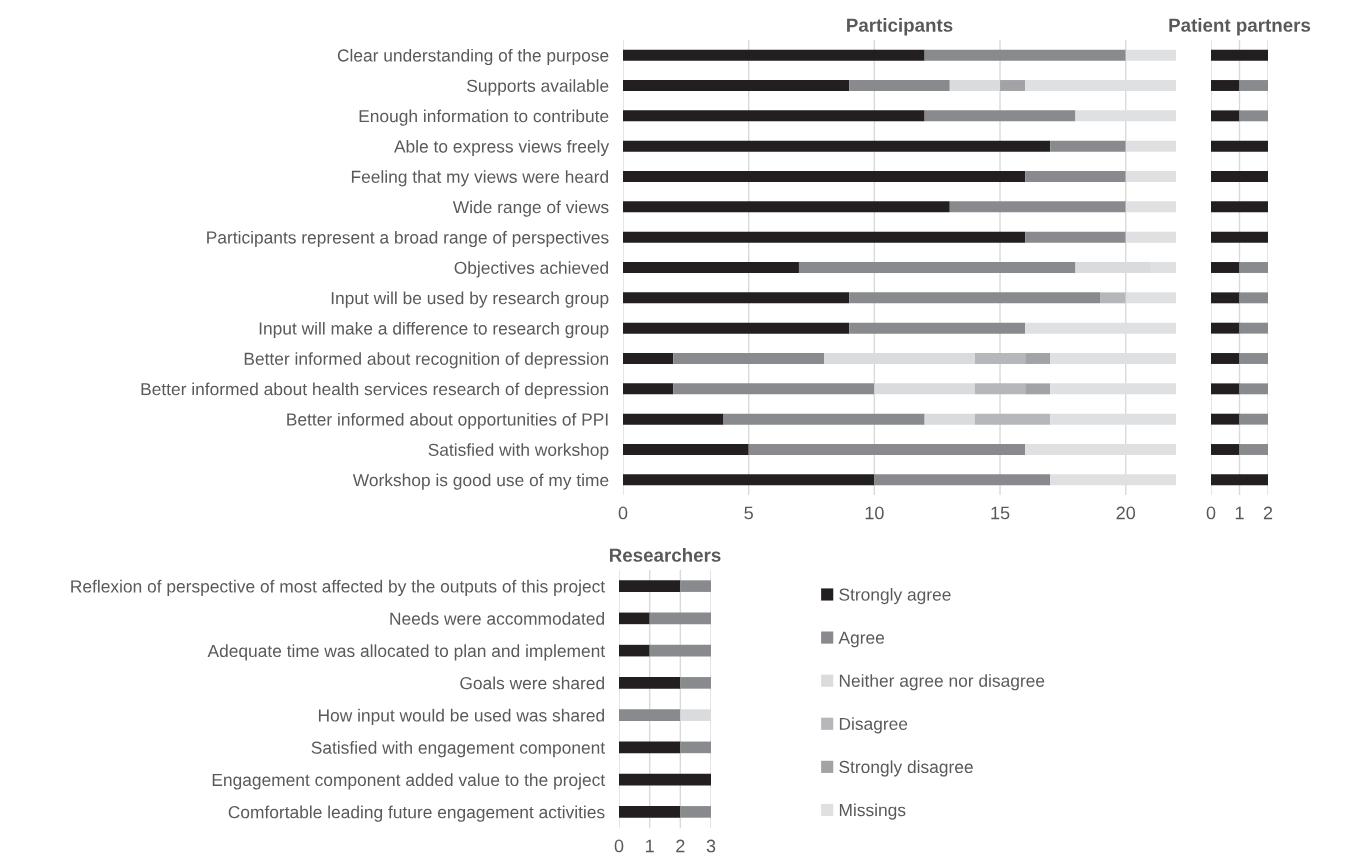 The image size is (1357, 861). What do you see at coordinates (375, 390) in the screenshot?
I see `y-tick-label: Better informed about health services research of depression` at bounding box center [375, 390].